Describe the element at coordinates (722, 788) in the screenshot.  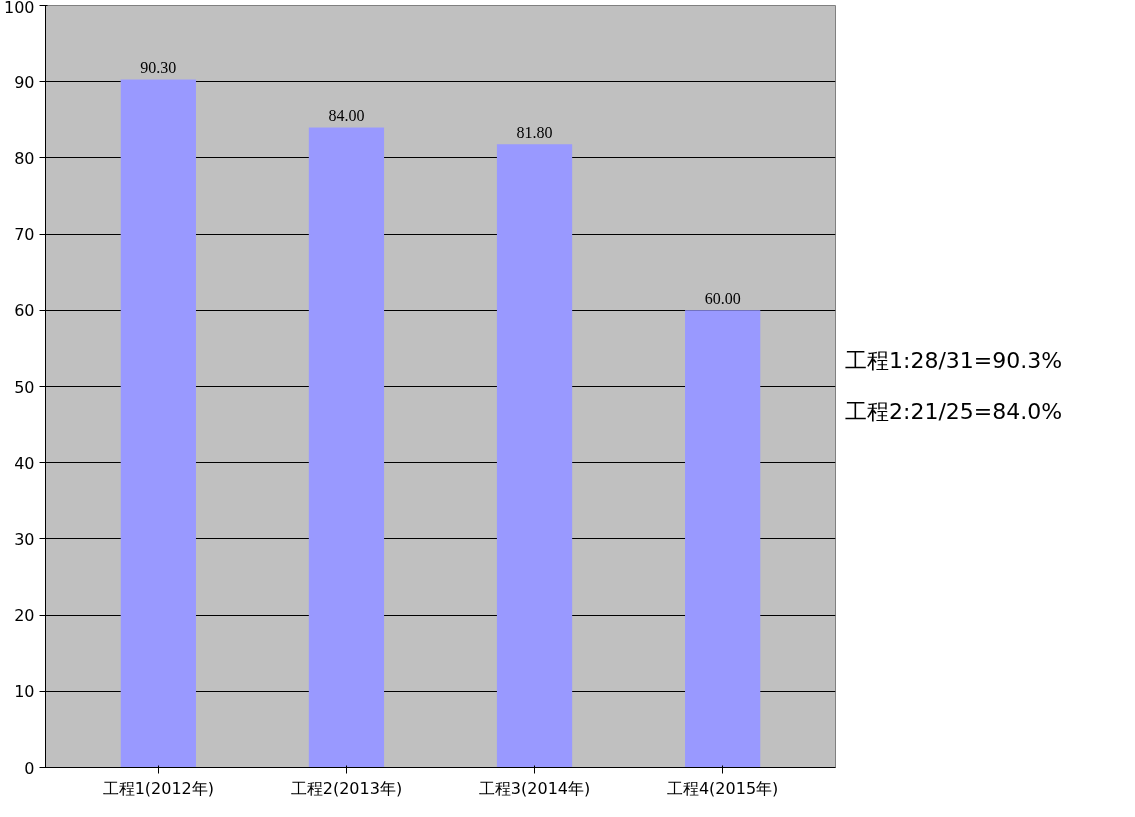
I see `x-tick-label: 工程4(2015年)` at that location.